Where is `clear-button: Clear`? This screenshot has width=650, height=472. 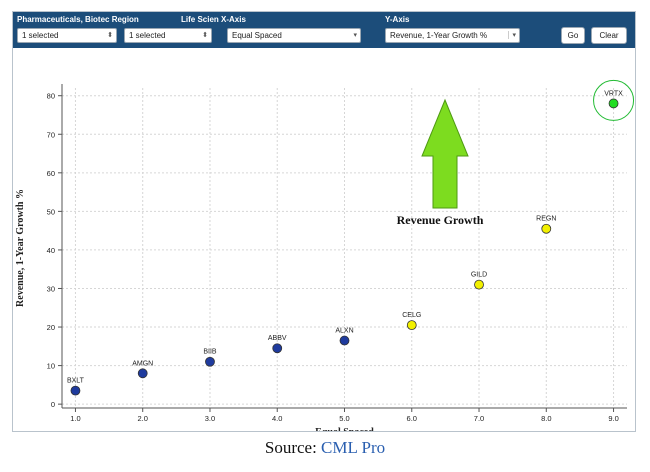 clear-button: Clear is located at coordinates (609, 35).